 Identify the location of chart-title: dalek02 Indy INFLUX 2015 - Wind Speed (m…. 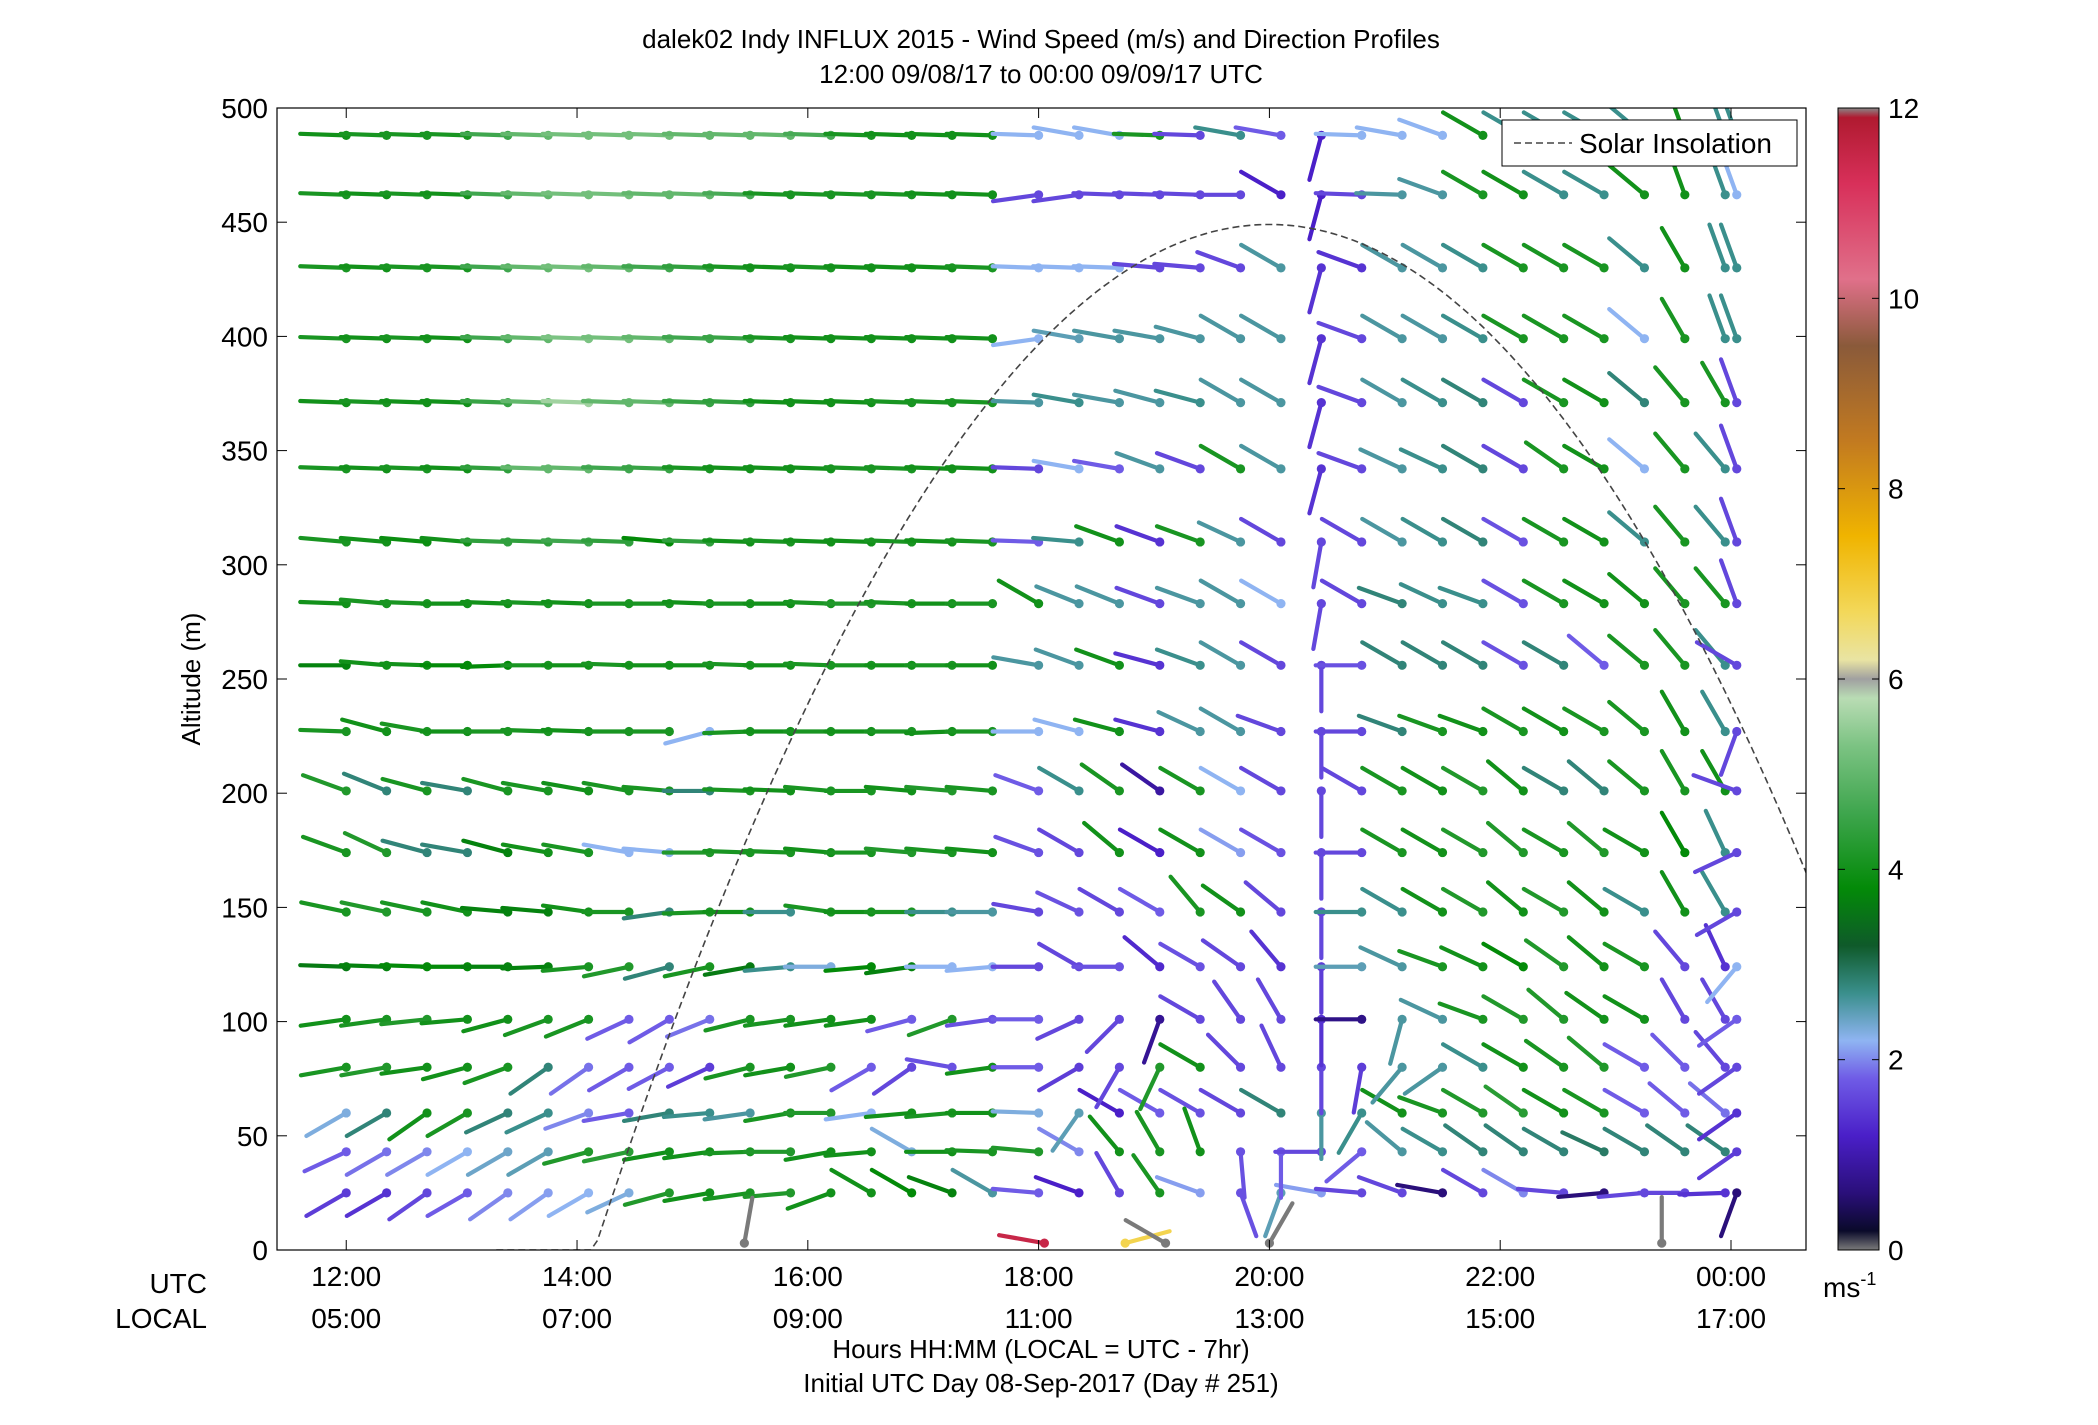
(1041, 39).